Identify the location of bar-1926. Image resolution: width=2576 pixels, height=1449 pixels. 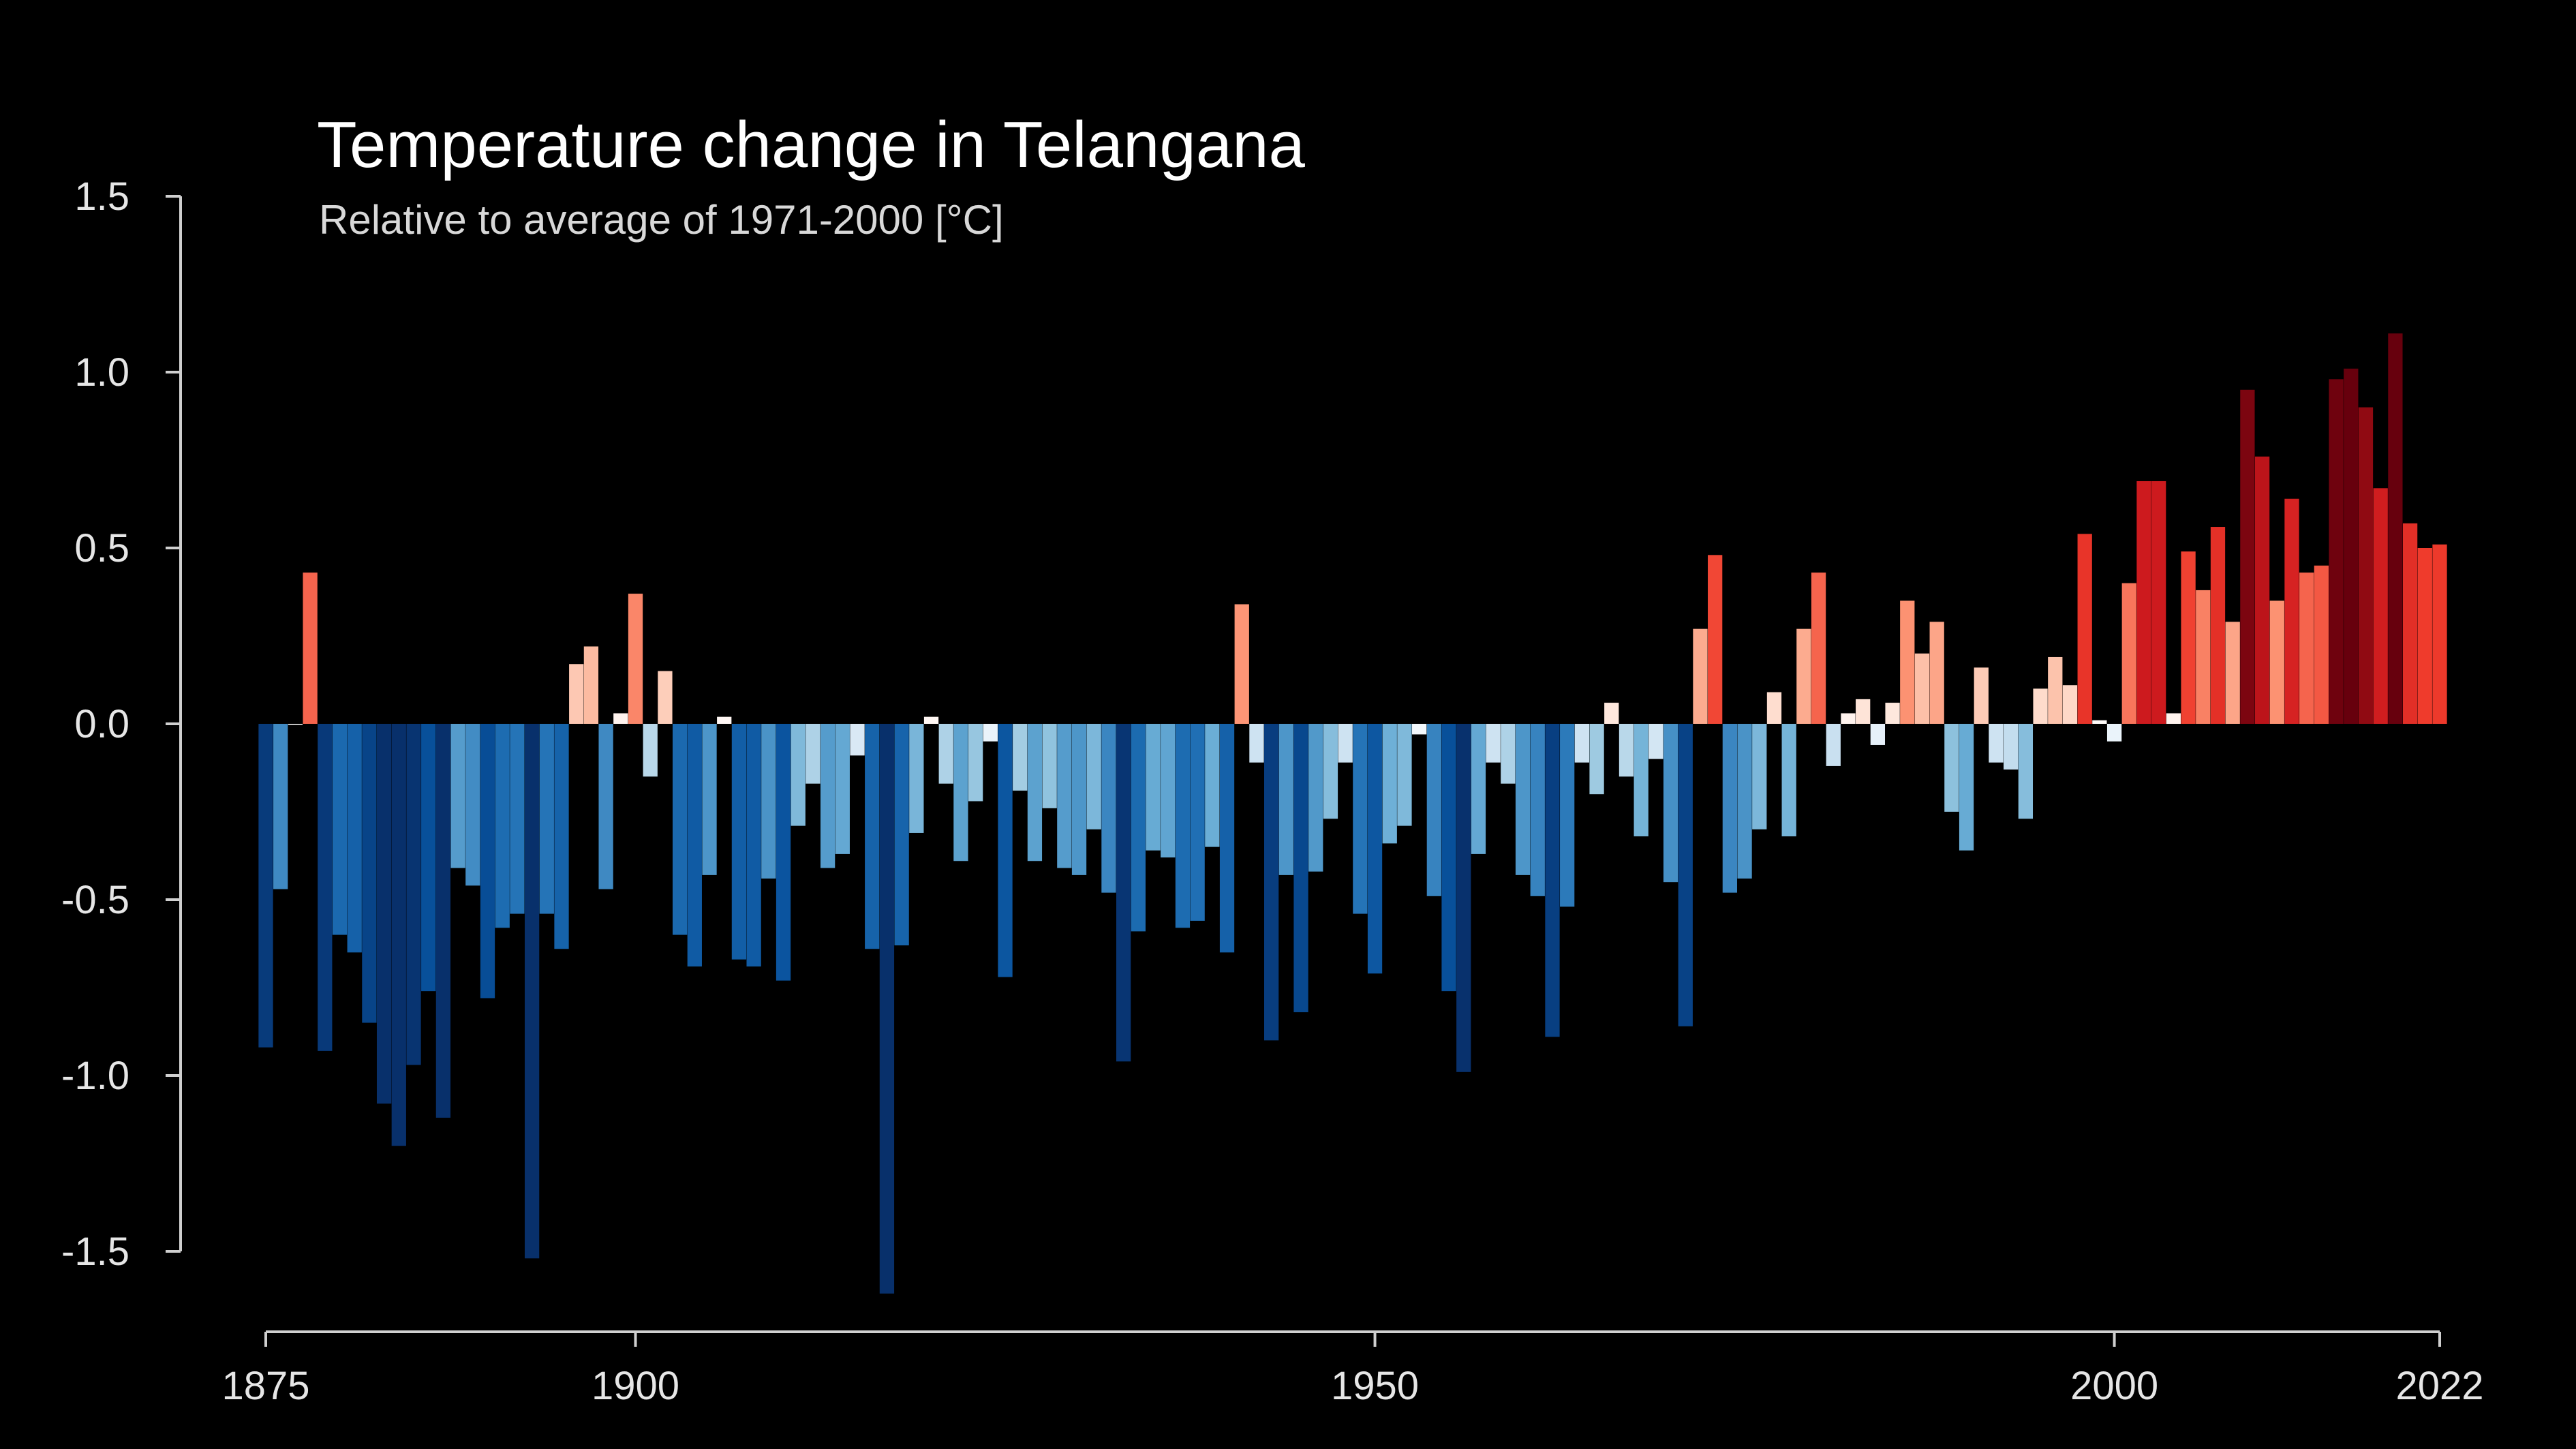
(1020, 757).